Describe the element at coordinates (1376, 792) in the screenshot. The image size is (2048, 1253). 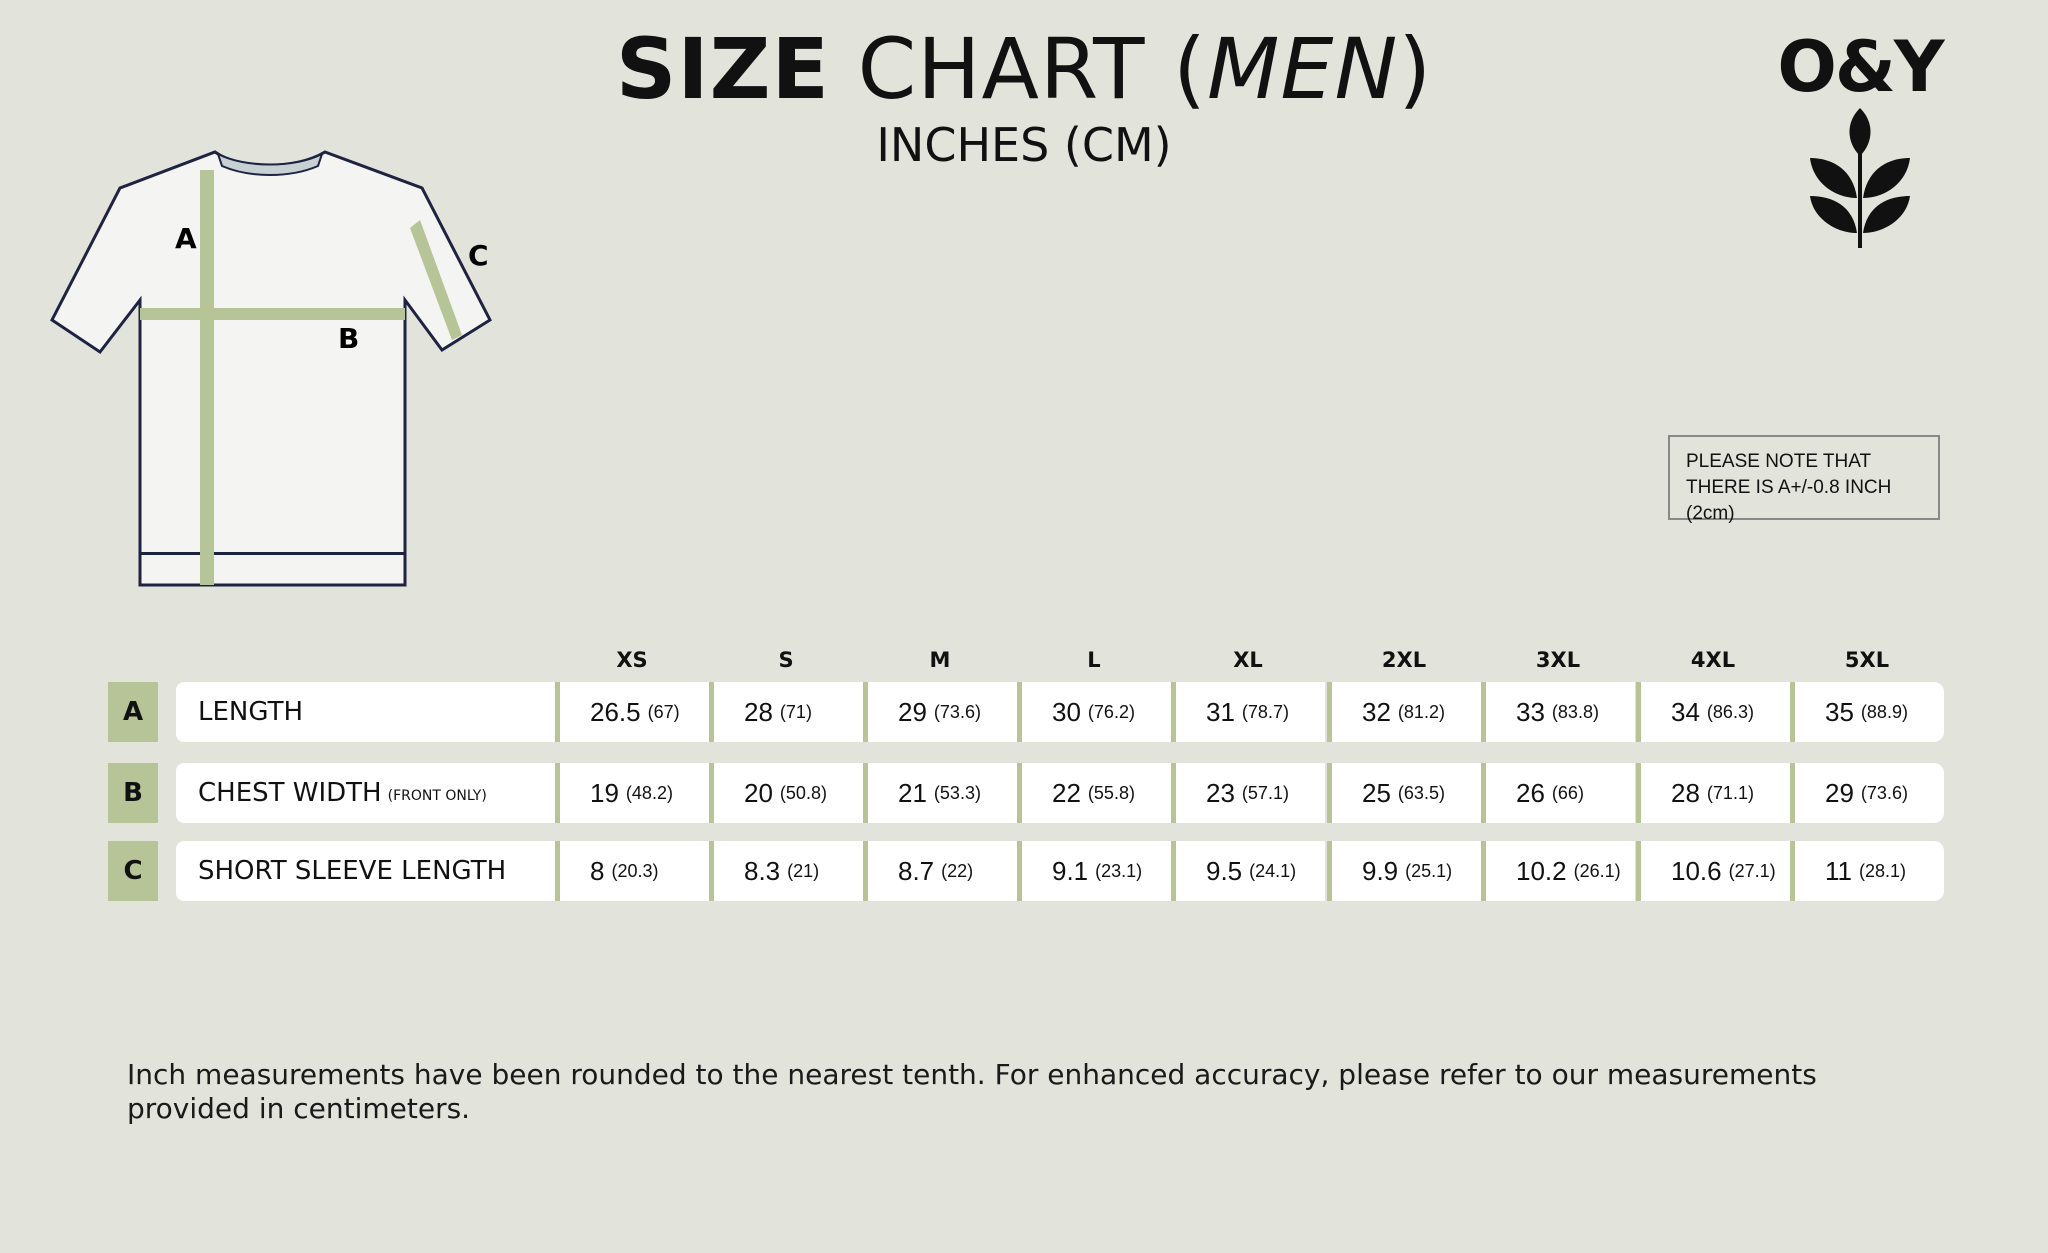
I see `inch-value: 25` at that location.